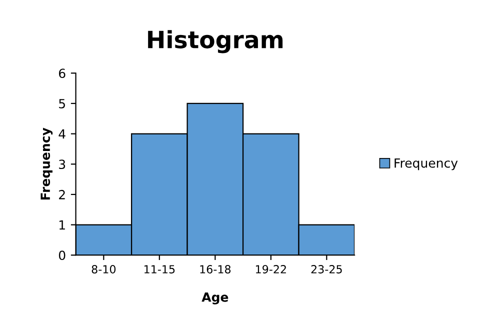  Describe the element at coordinates (271, 269) in the screenshot. I see `x-tick-label: 19-22` at that location.